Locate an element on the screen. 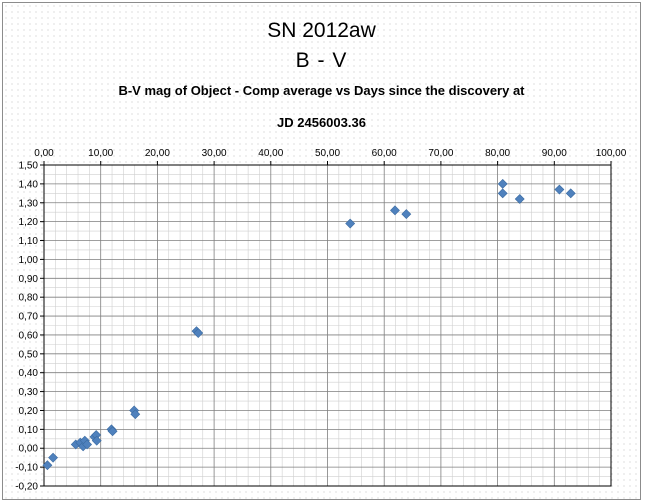 The height and width of the screenshot is (504, 645). y-tick-label: 0,10 is located at coordinates (29, 430).